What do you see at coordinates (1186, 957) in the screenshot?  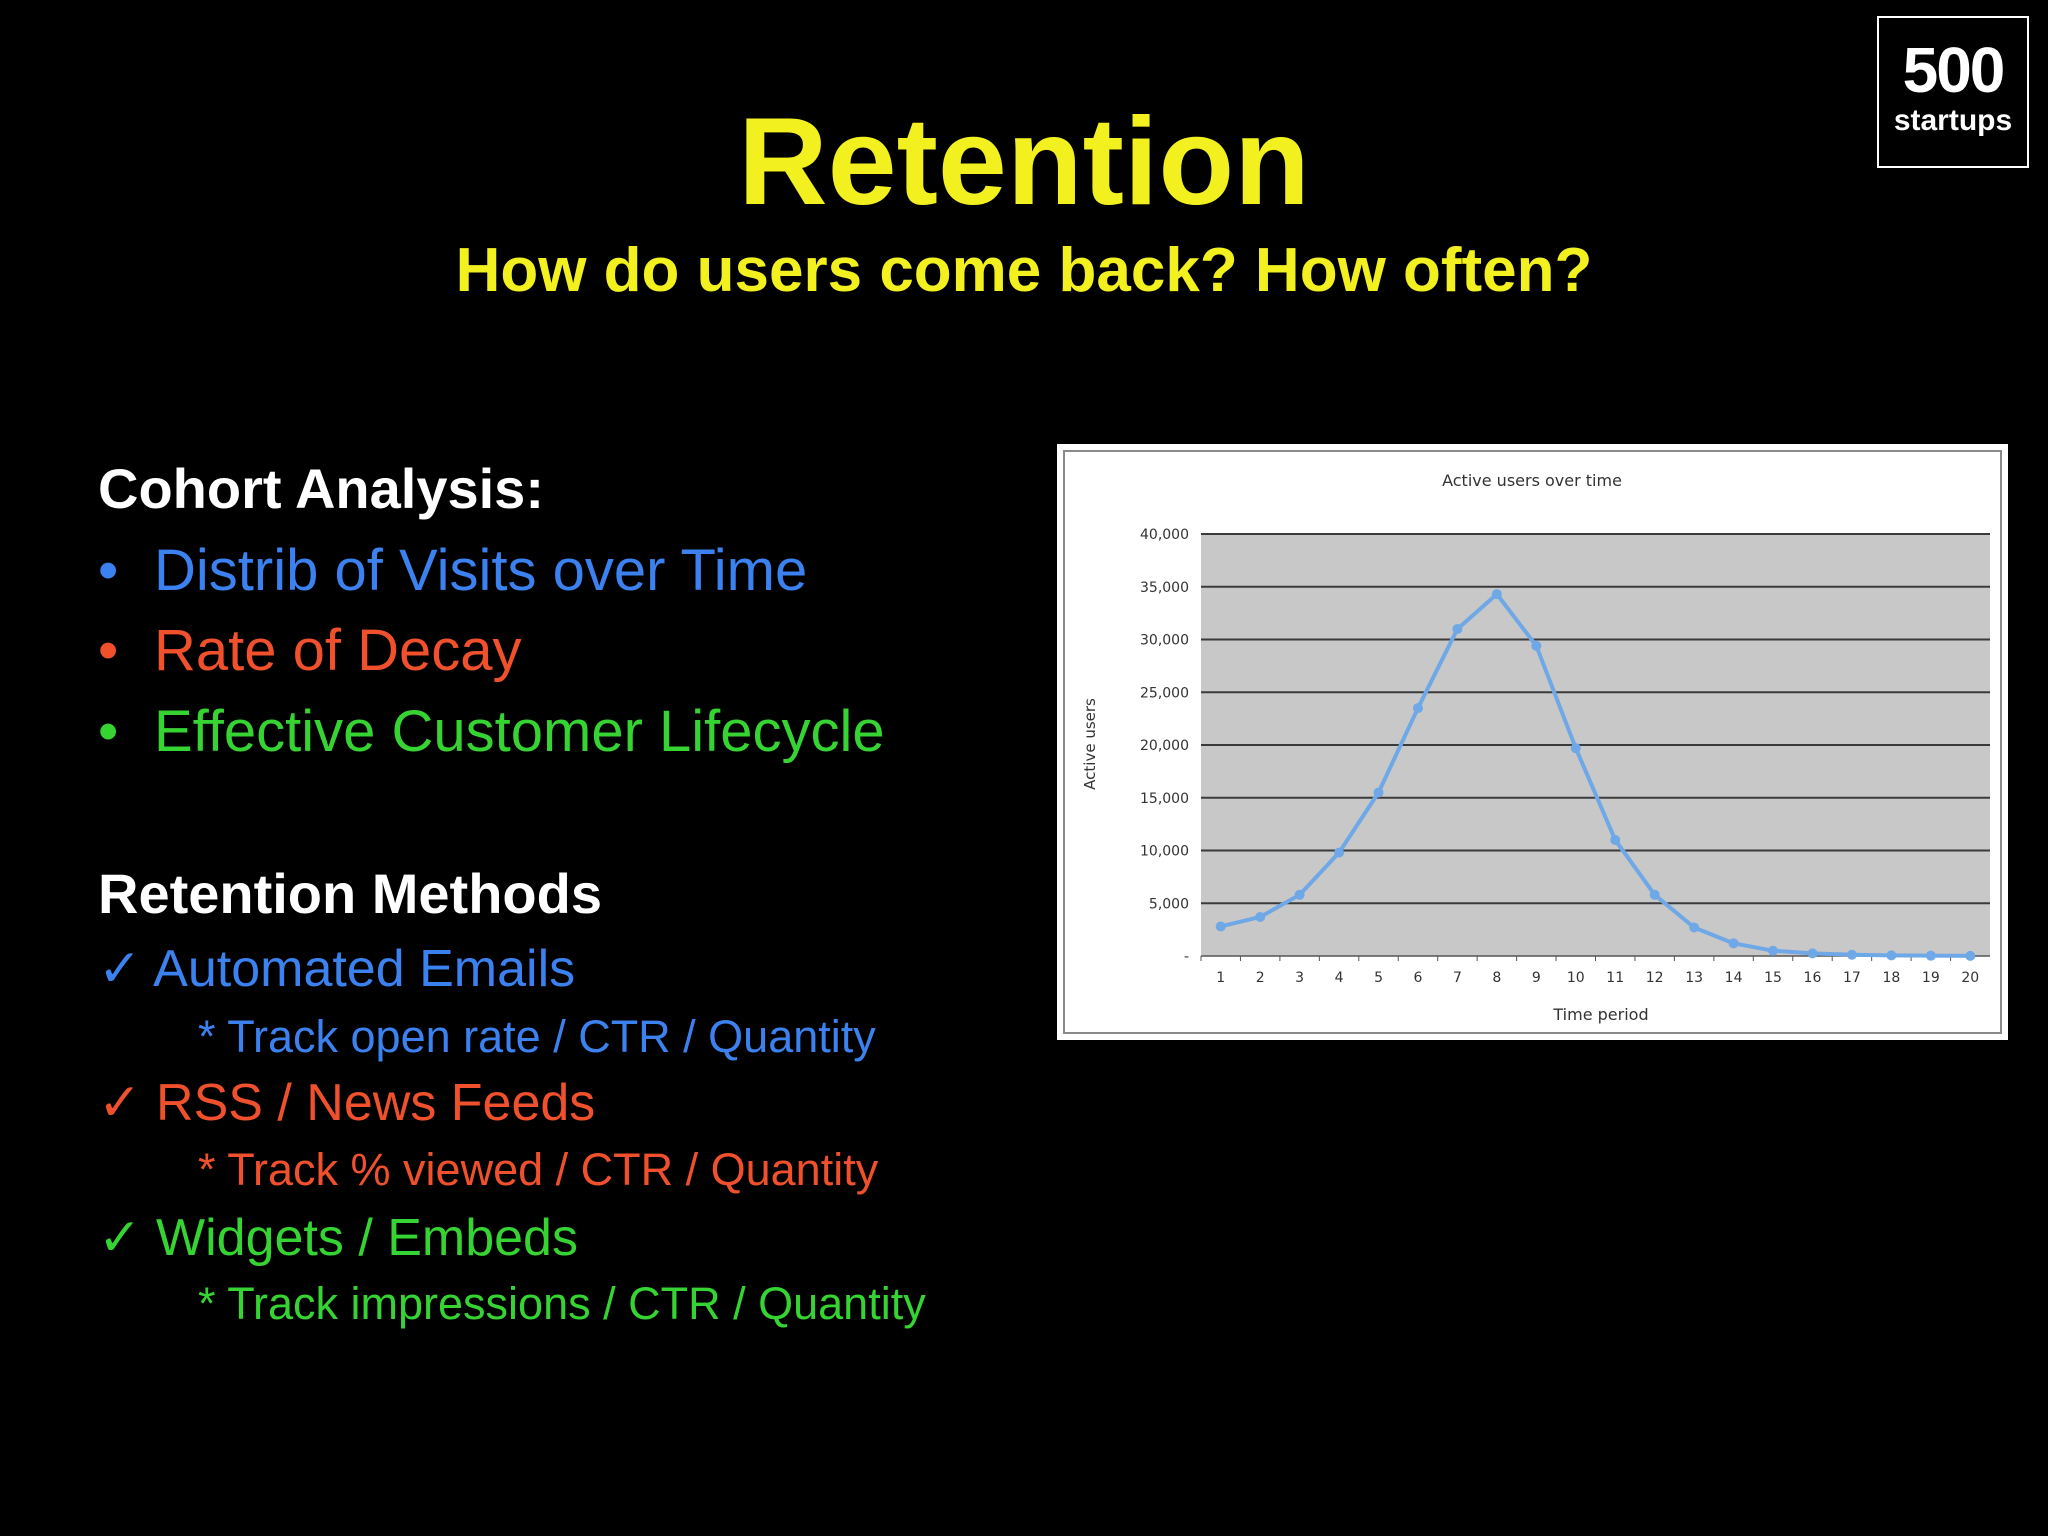 I see `y-tick-label: -` at bounding box center [1186, 957].